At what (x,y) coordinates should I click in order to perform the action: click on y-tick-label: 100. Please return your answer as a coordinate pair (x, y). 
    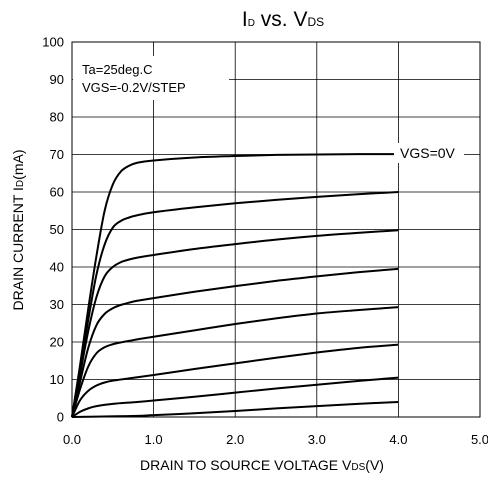
    Looking at the image, I should click on (53, 42).